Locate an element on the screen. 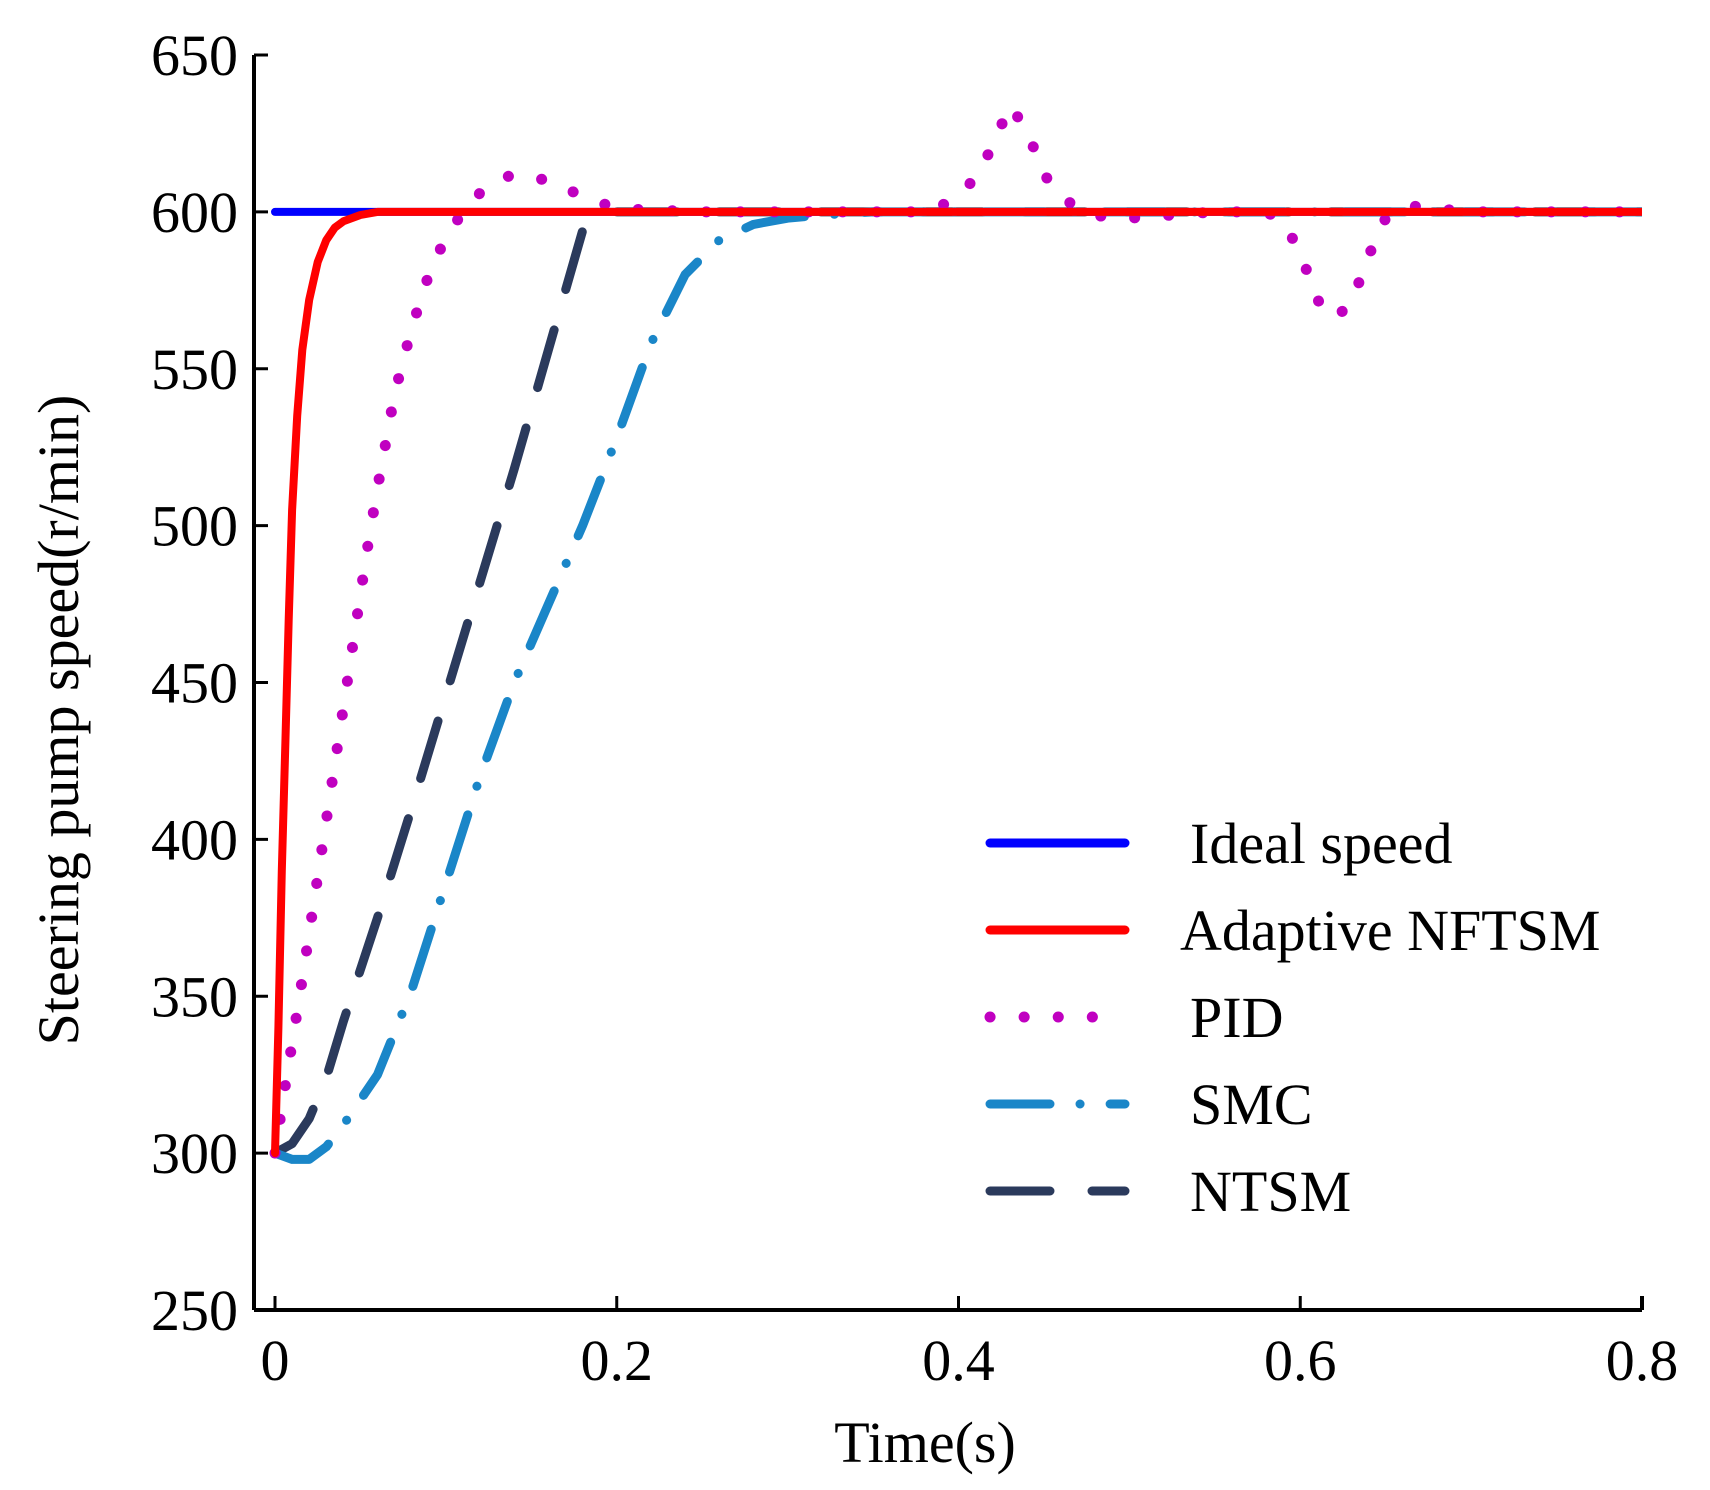 The image size is (1710, 1490). y-tick-label: 300 is located at coordinates (194, 1153).